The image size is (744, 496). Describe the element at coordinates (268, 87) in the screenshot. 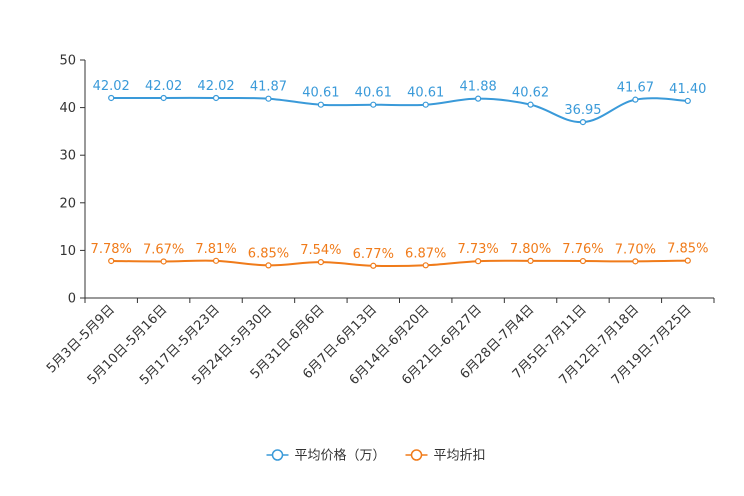

I see `data-label: 41.87` at that location.